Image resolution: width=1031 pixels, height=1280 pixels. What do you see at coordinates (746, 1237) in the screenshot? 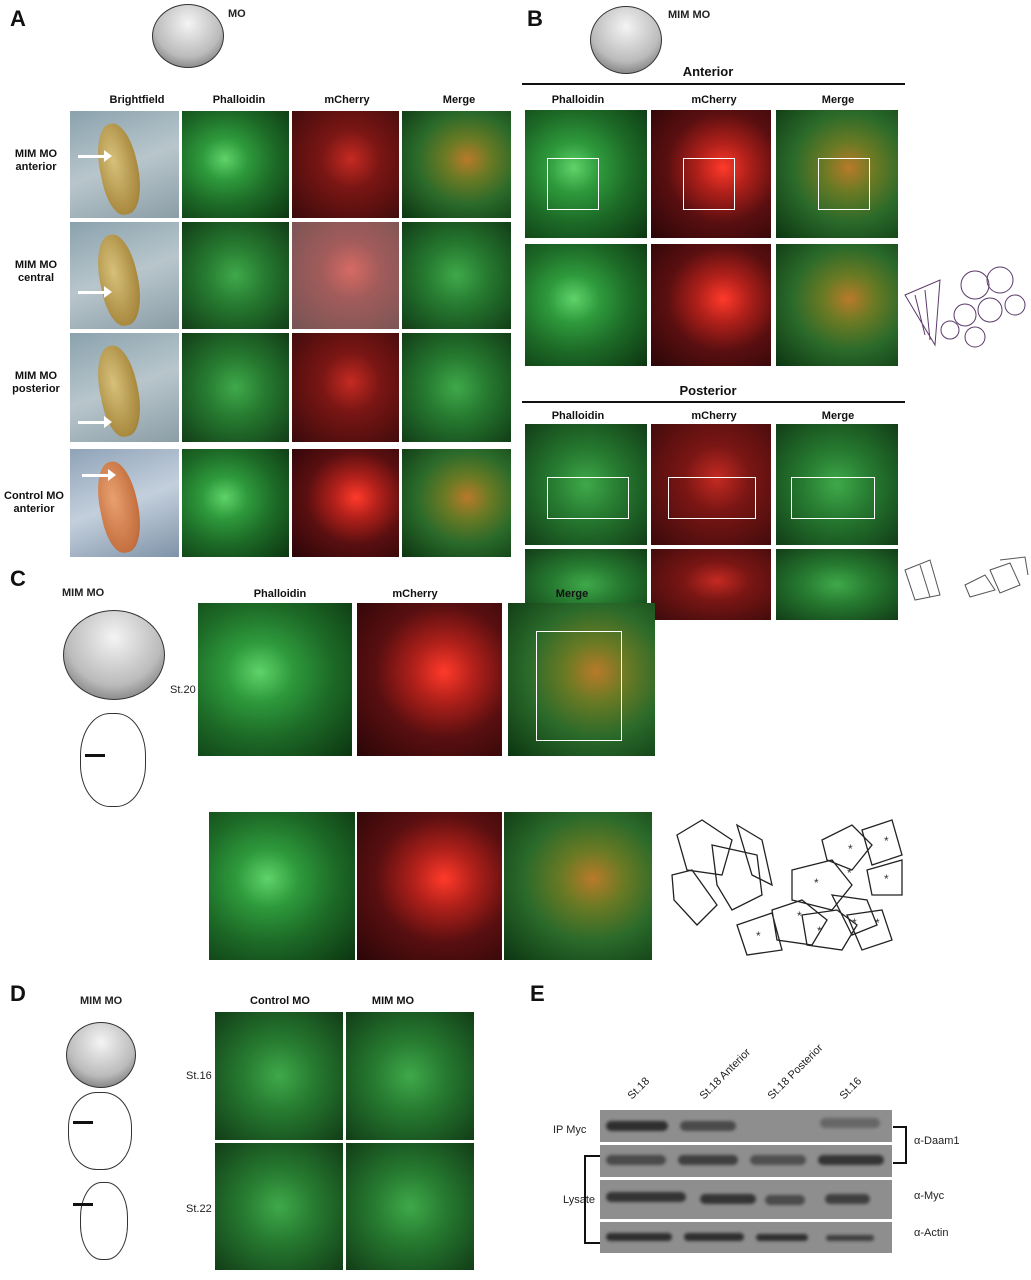
I see `blot-lysate-actin` at bounding box center [746, 1237].